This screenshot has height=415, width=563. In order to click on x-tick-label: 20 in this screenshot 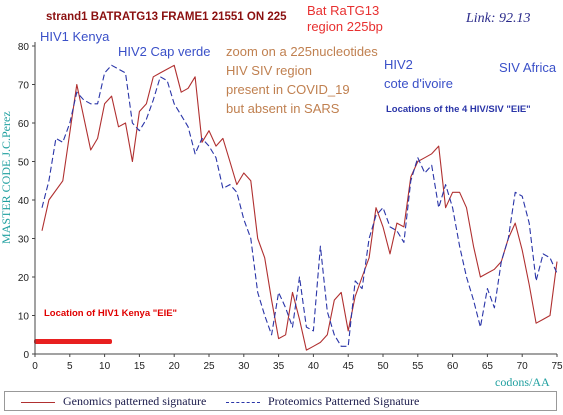, I will do `click(175, 366)`.